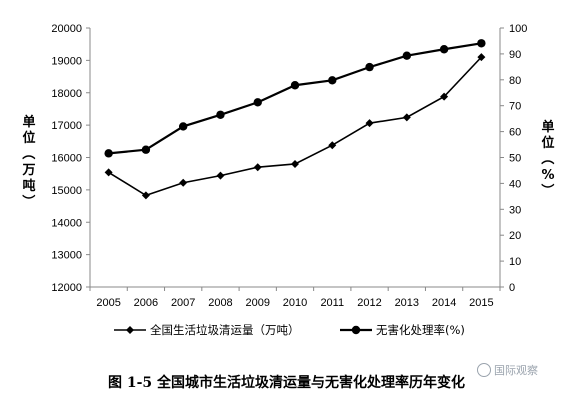 Image resolution: width=573 pixels, height=400 pixels. I want to click on left-tick-label: 17000, so click(66, 126).